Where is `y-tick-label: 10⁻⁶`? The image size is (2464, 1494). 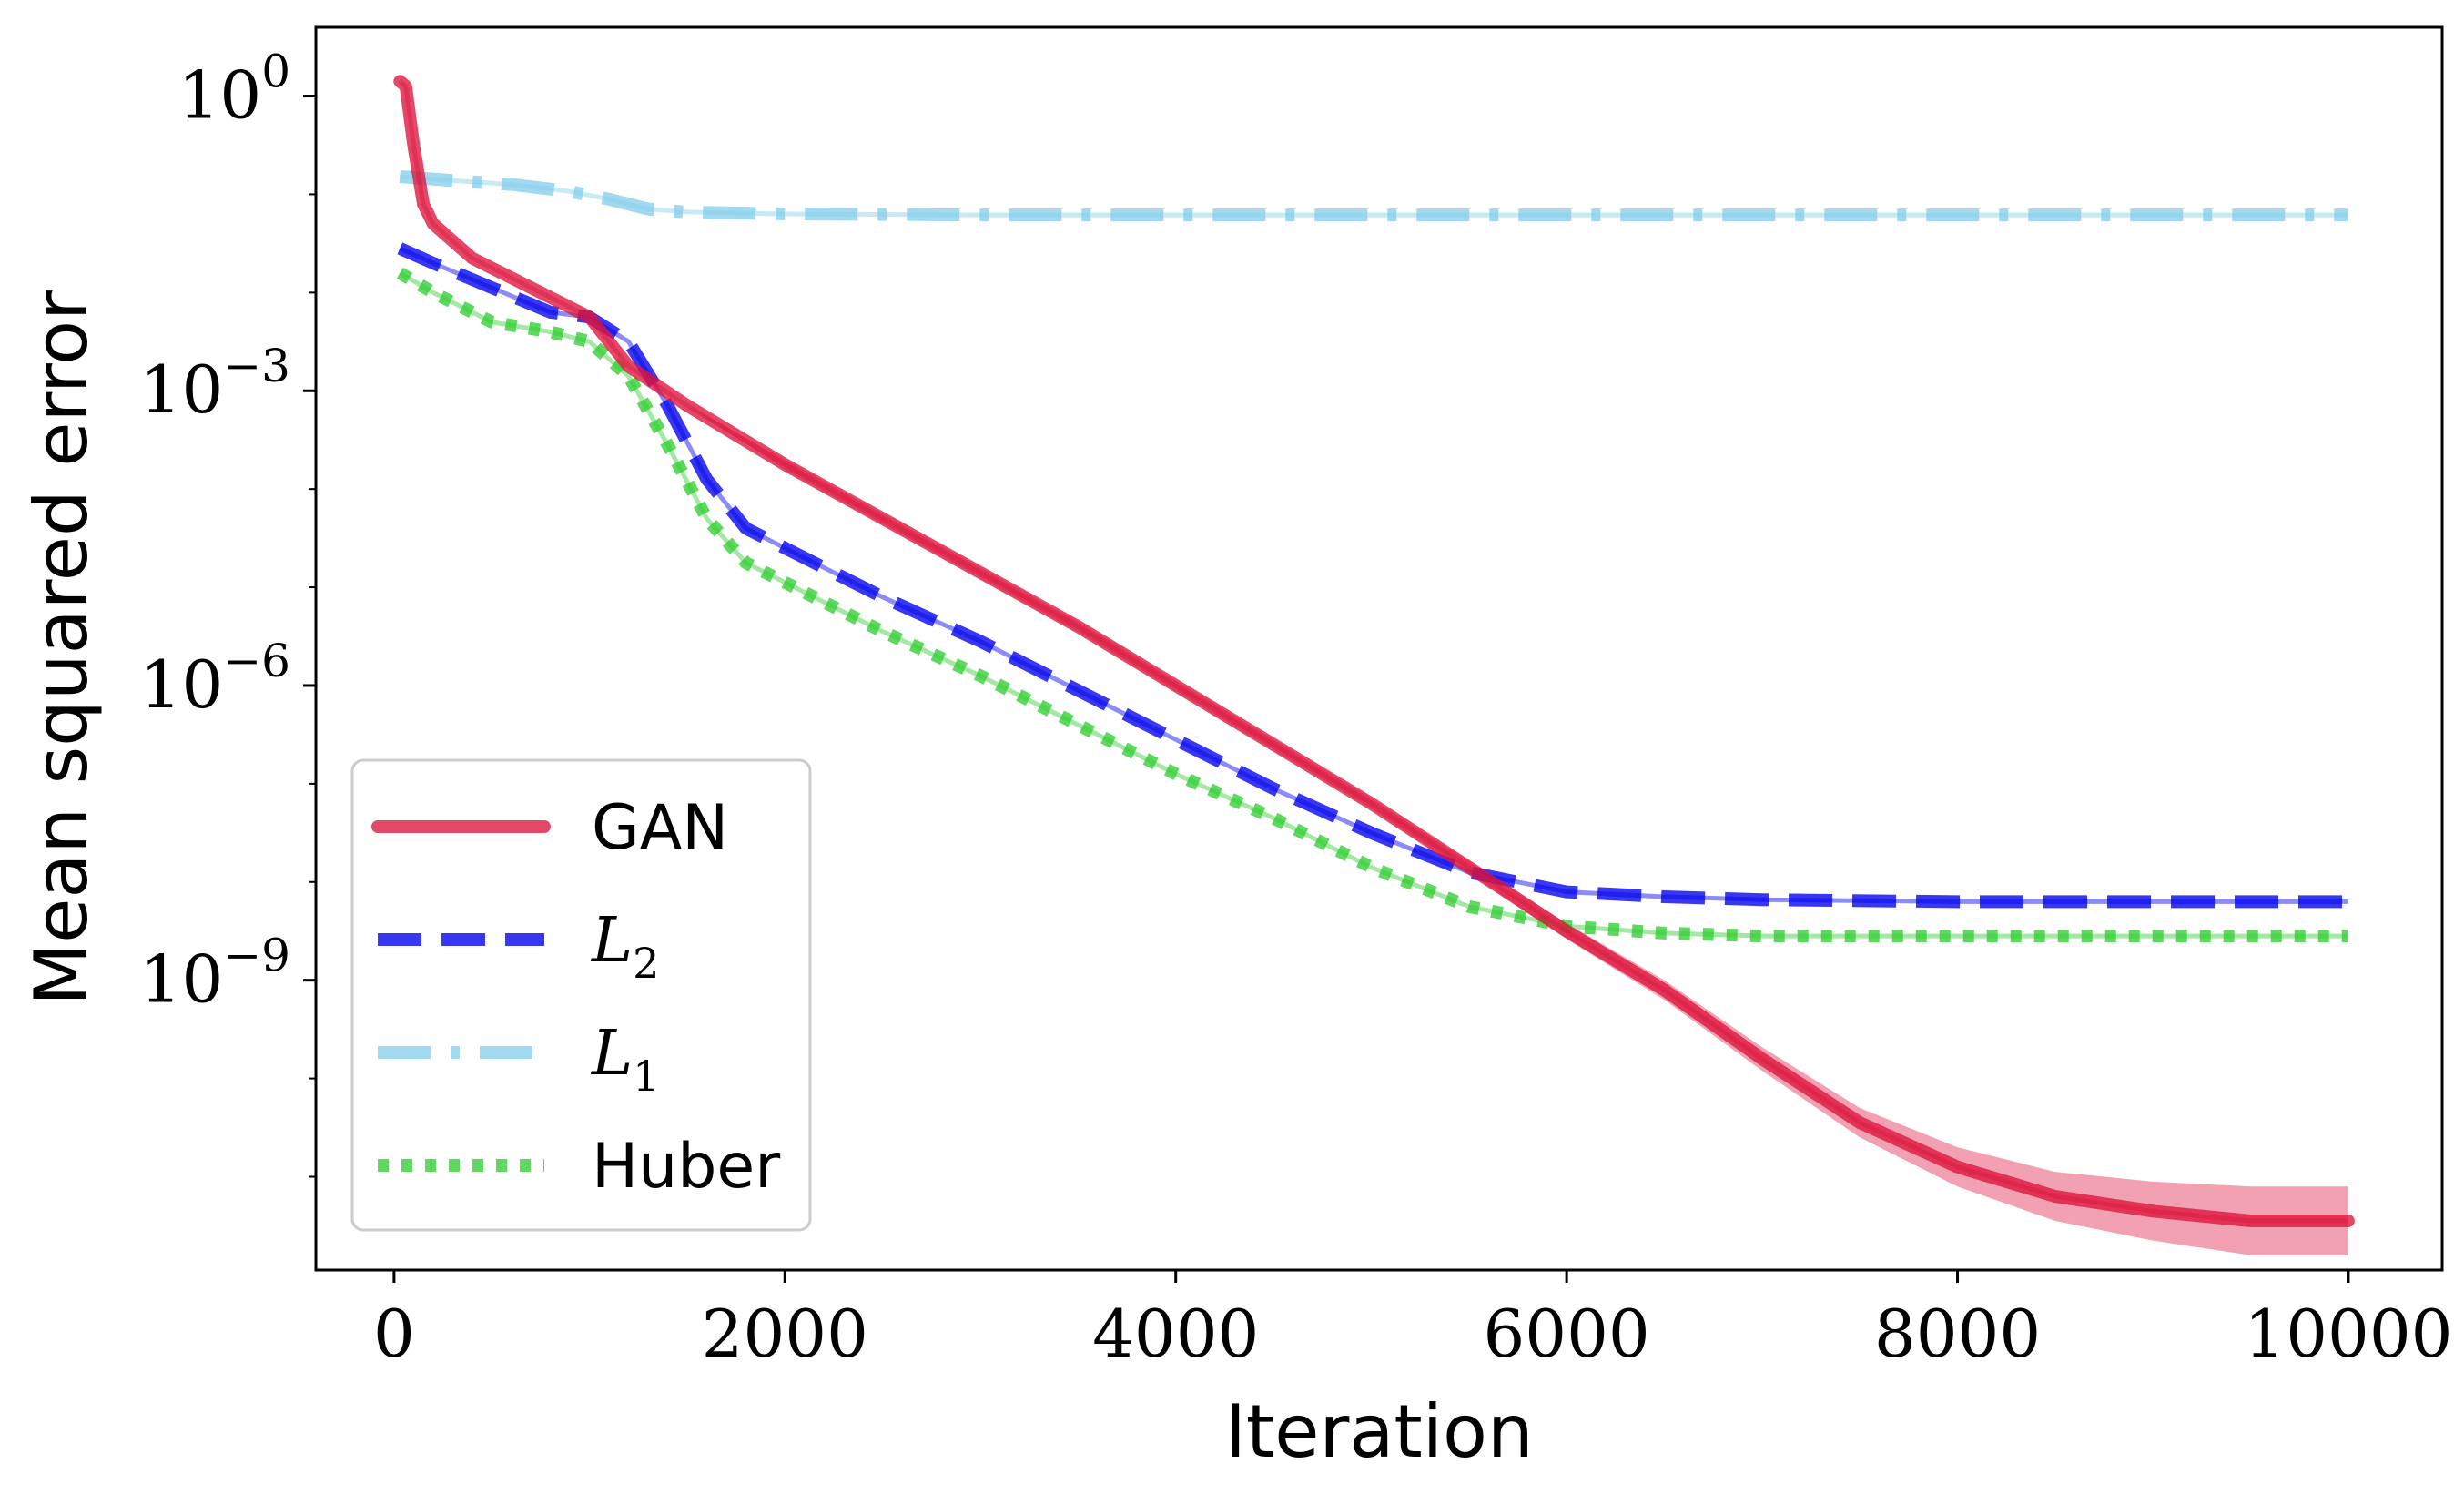
y-tick-label: 10⁻⁶ is located at coordinates (215, 679).